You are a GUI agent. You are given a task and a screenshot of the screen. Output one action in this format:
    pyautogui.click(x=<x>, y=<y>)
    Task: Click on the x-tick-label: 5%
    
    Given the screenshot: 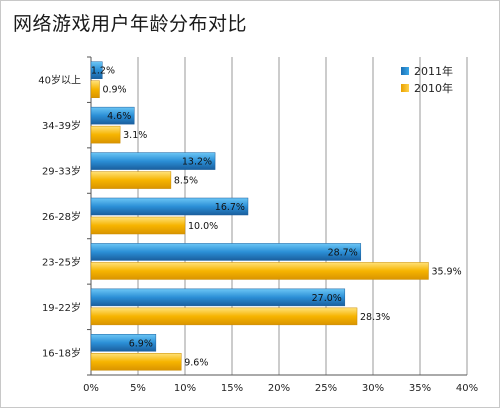 What is the action you would take?
    pyautogui.click(x=138, y=388)
    